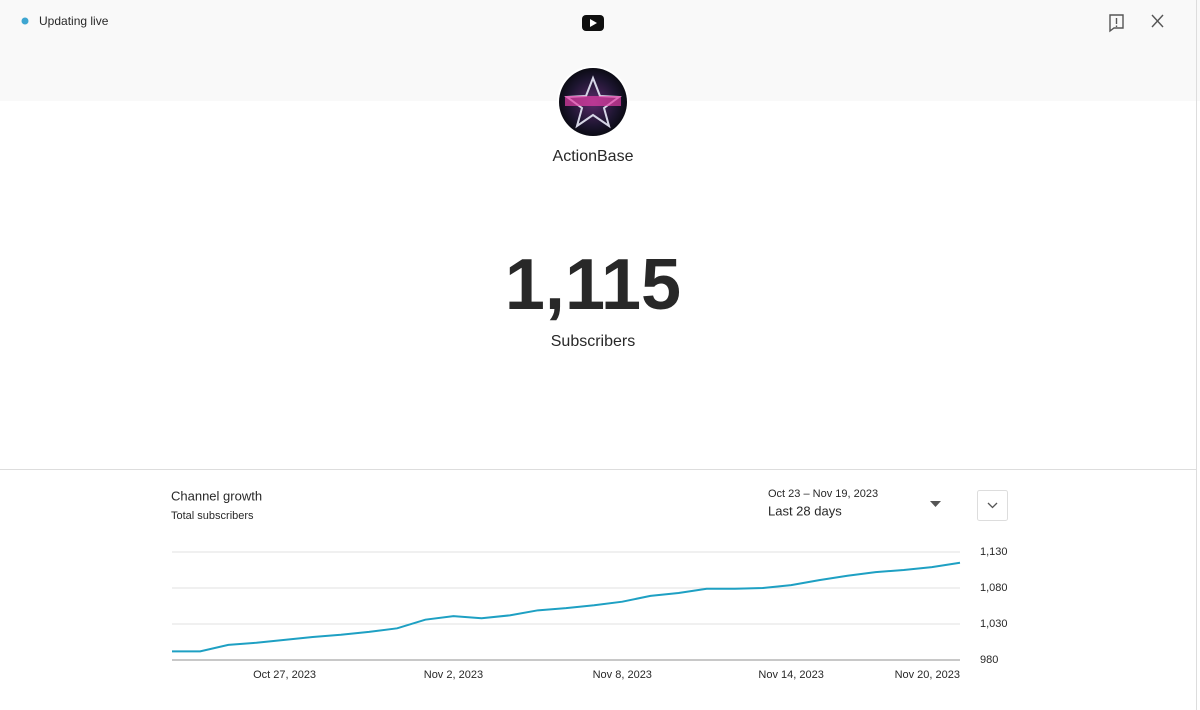  Describe the element at coordinates (790, 675) in the screenshot. I see `x-tick-label: Nov 14, 2023` at that location.